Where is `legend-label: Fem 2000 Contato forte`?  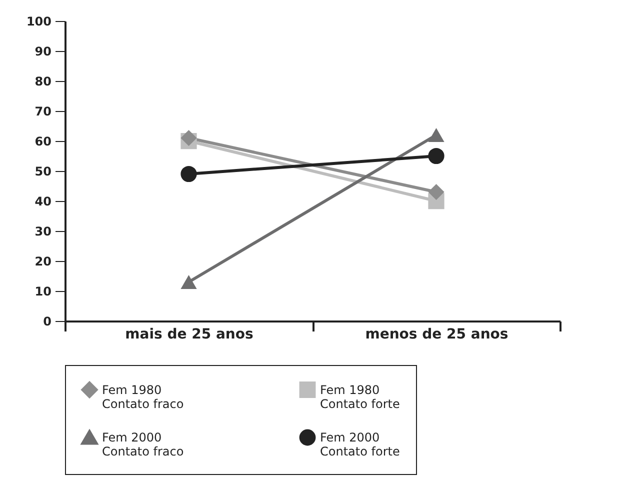 legend-label: Fem 2000 Contato forte is located at coordinates (360, 444).